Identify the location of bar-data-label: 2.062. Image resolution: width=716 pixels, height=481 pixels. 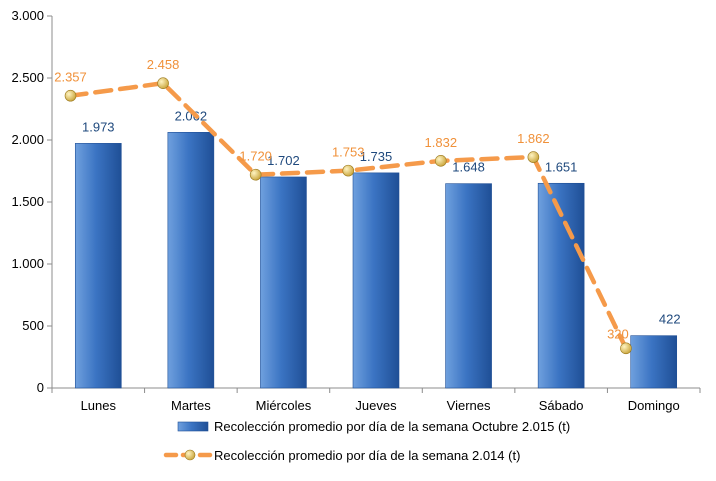
(191, 115).